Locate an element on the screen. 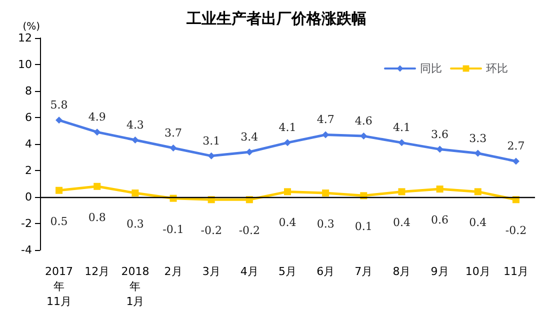 This screenshot has height=316, width=553. data-label: 3.3 is located at coordinates (478, 138).